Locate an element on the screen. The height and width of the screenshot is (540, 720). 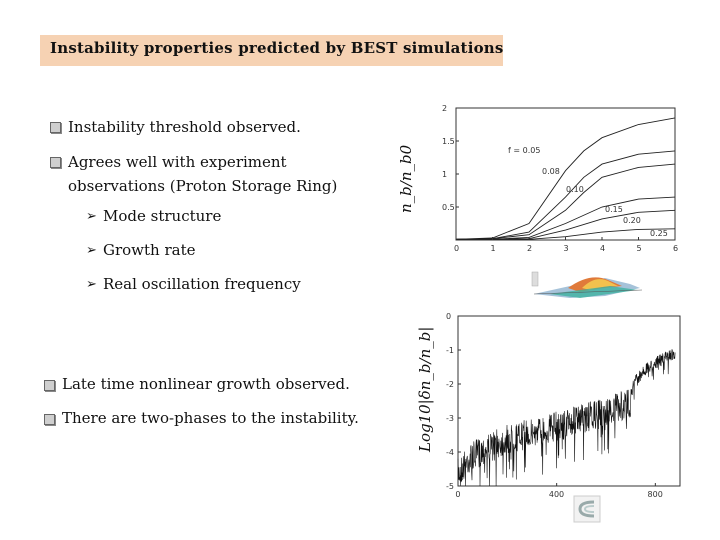
bullet-threshold: Instability threshold observed. is located at coordinates (184, 127).